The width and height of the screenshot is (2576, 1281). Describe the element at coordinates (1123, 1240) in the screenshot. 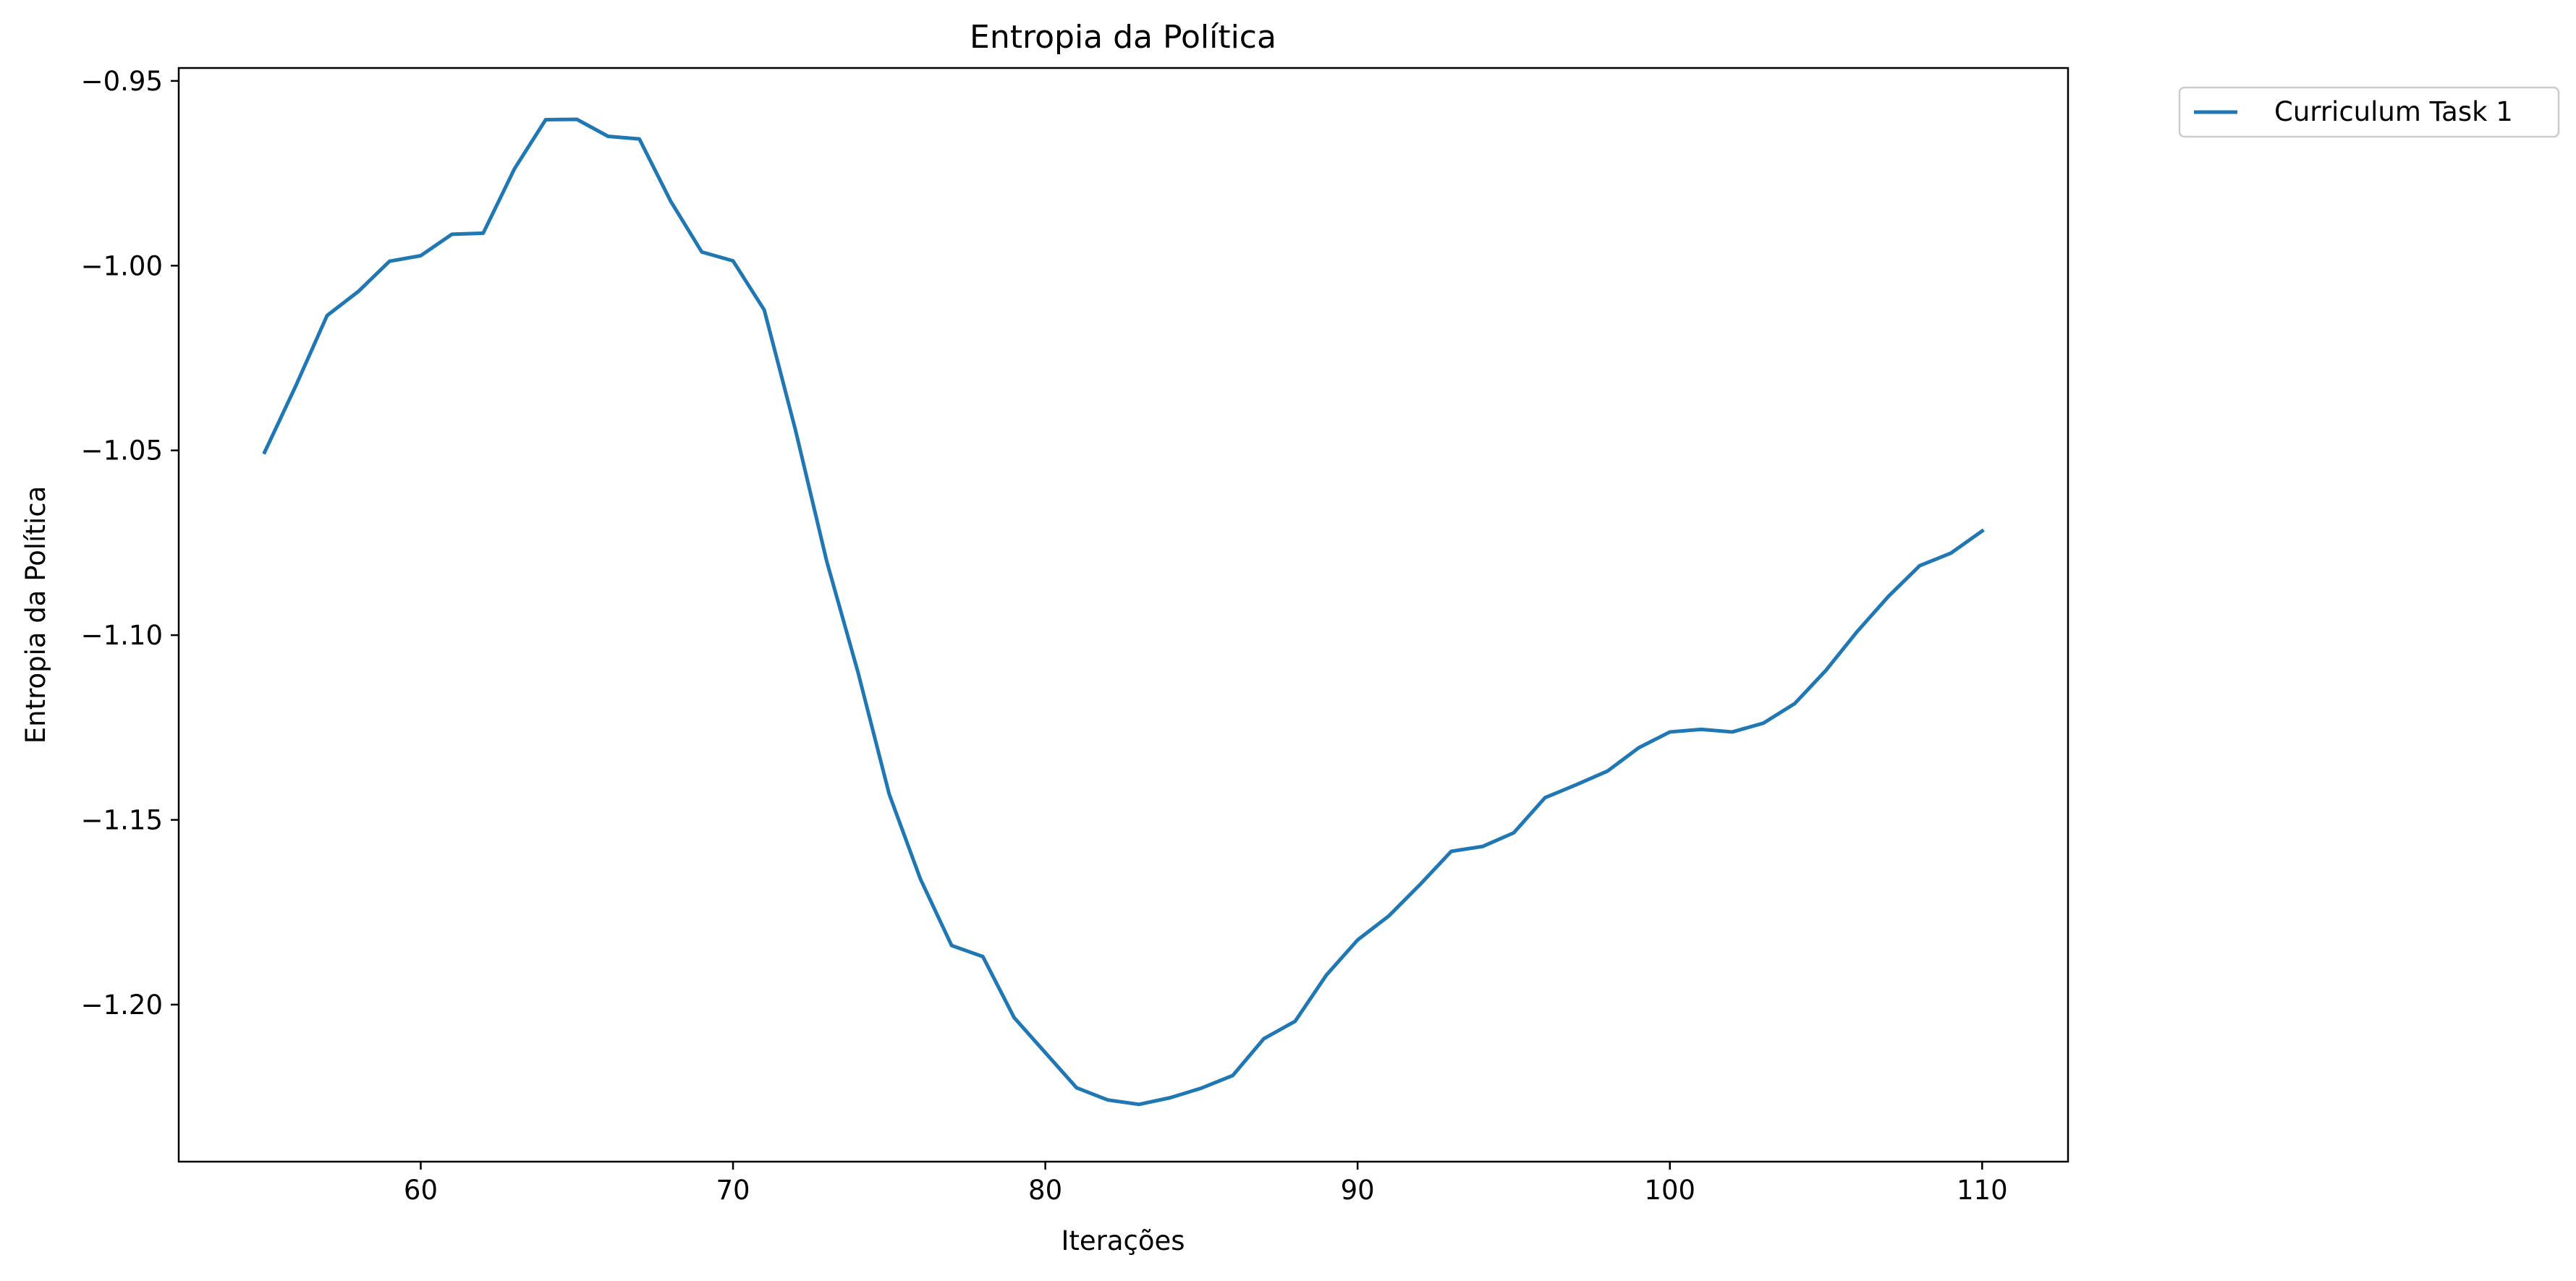

I see `x-axis-label: Iterações` at that location.